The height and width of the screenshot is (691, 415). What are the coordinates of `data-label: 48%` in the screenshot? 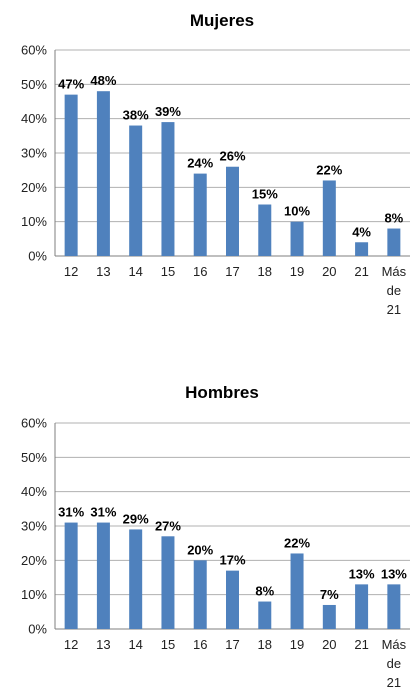 It's located at (103, 80).